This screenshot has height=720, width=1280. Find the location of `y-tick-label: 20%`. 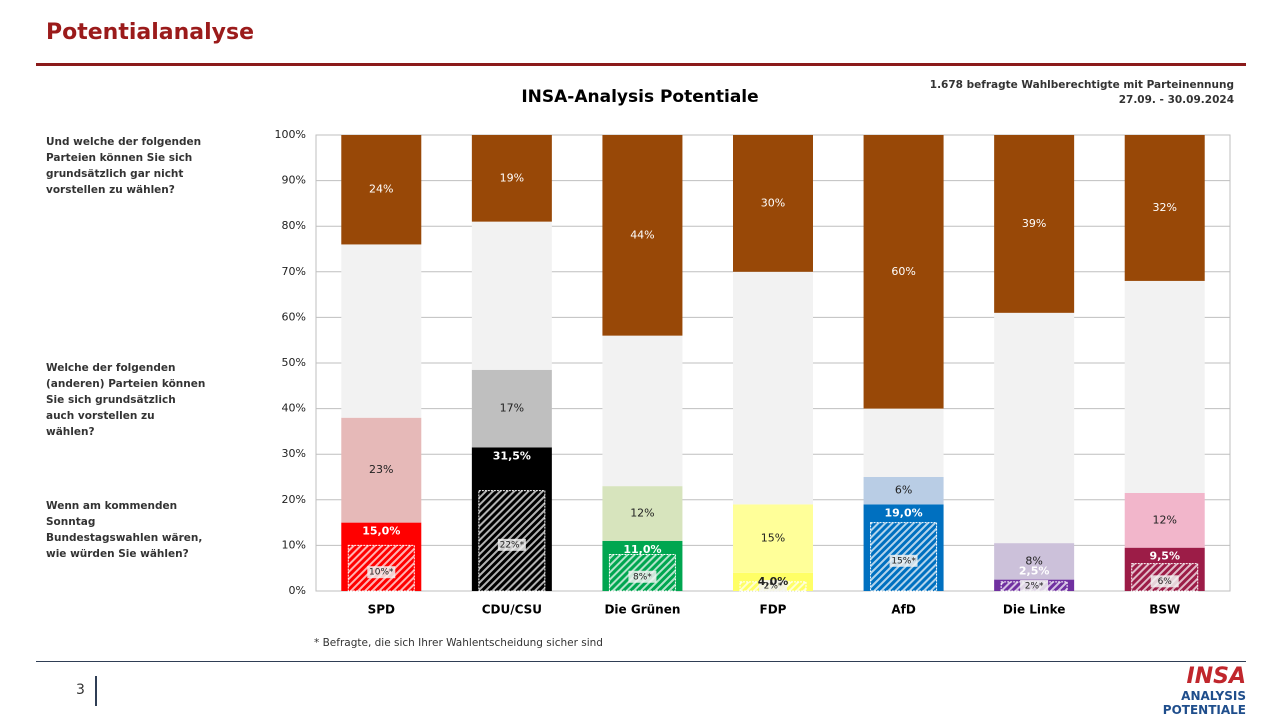

y-tick-label: 20% is located at coordinates (294, 499).